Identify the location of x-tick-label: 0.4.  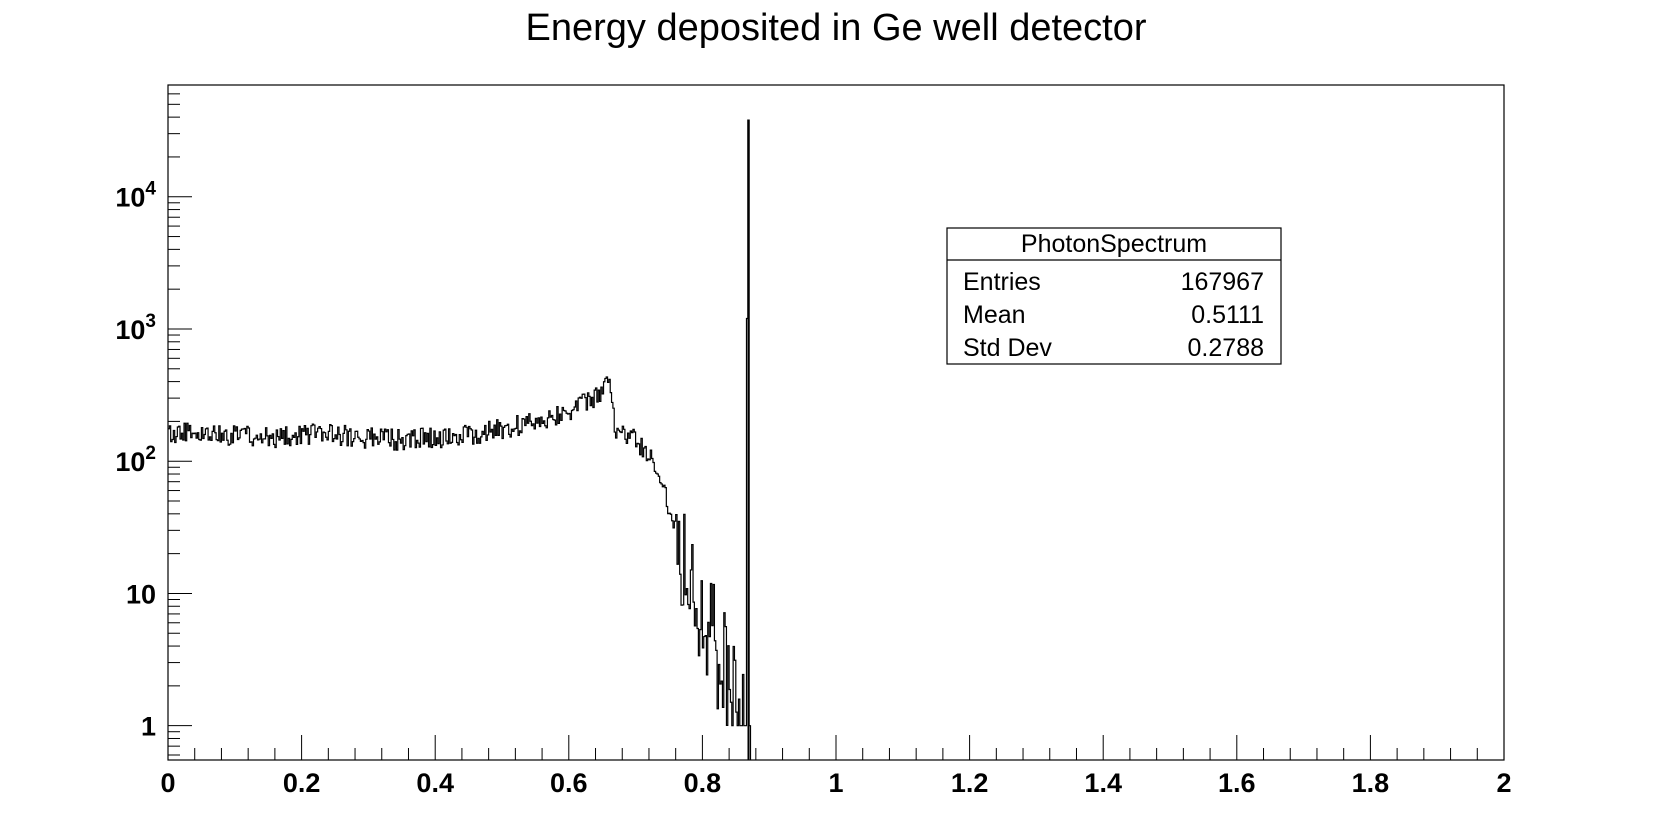
(435, 783).